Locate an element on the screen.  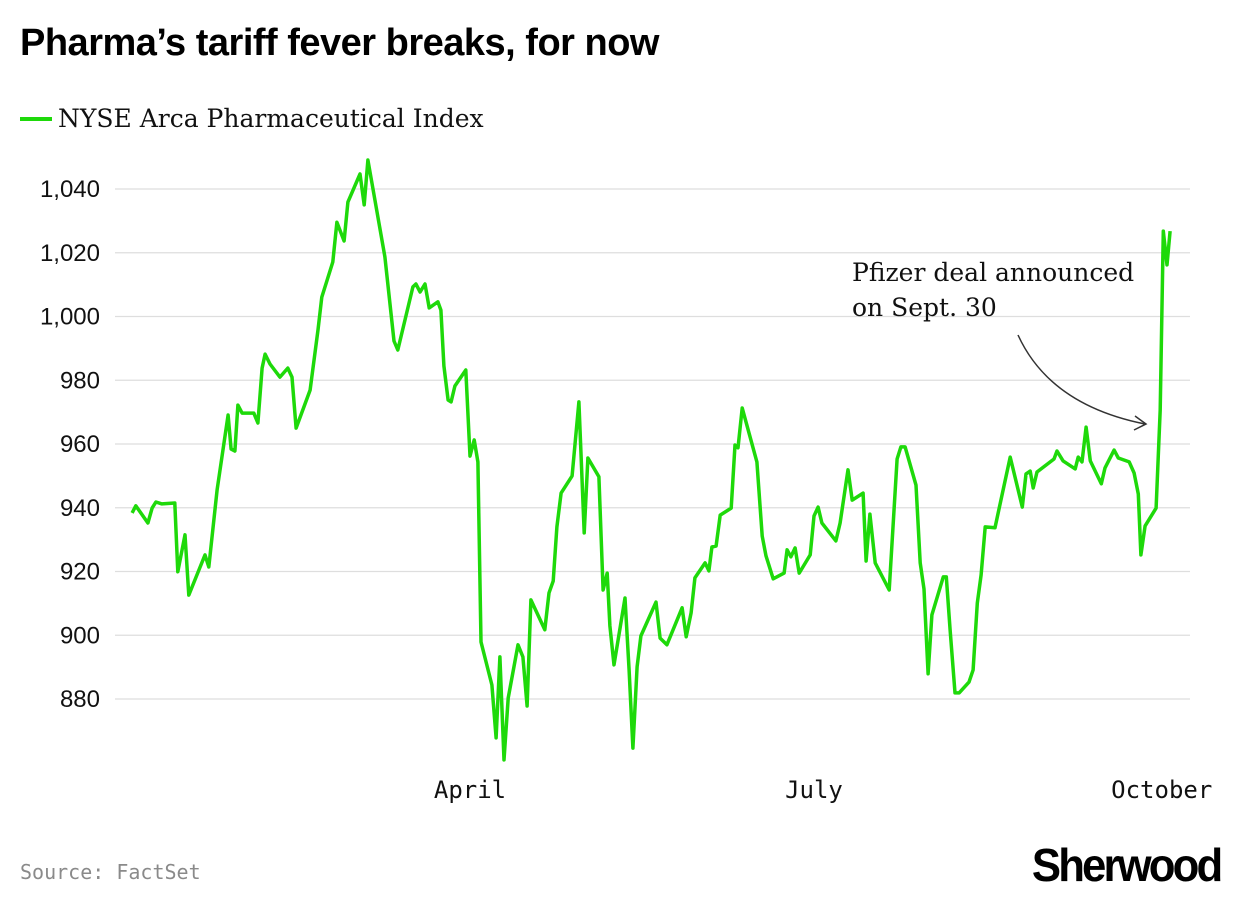
x-tick-label: April is located at coordinates (470, 790).